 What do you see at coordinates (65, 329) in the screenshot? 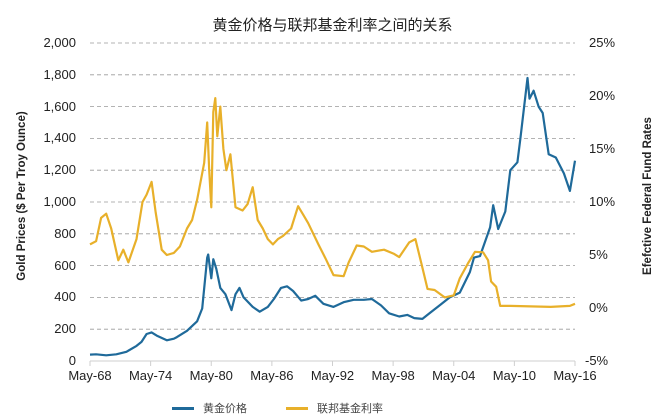
I see `y-left-tick-label: 200` at bounding box center [65, 329].